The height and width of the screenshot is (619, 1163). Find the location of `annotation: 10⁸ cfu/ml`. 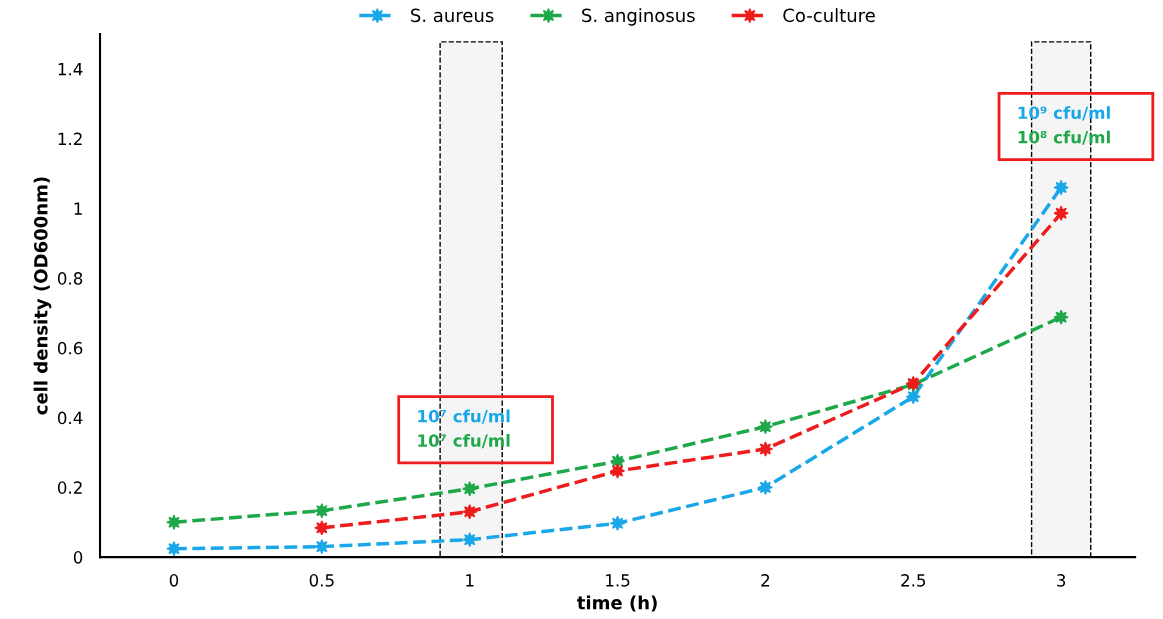

annotation: 10⁸ cfu/ml is located at coordinates (1064, 137).